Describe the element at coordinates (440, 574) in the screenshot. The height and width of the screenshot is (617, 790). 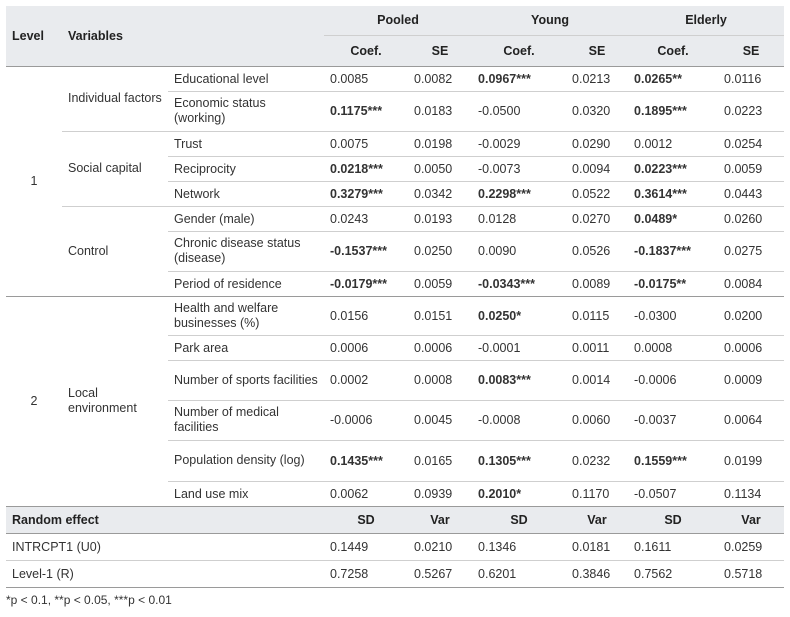
I see `pooled-var: 0.5267` at that location.